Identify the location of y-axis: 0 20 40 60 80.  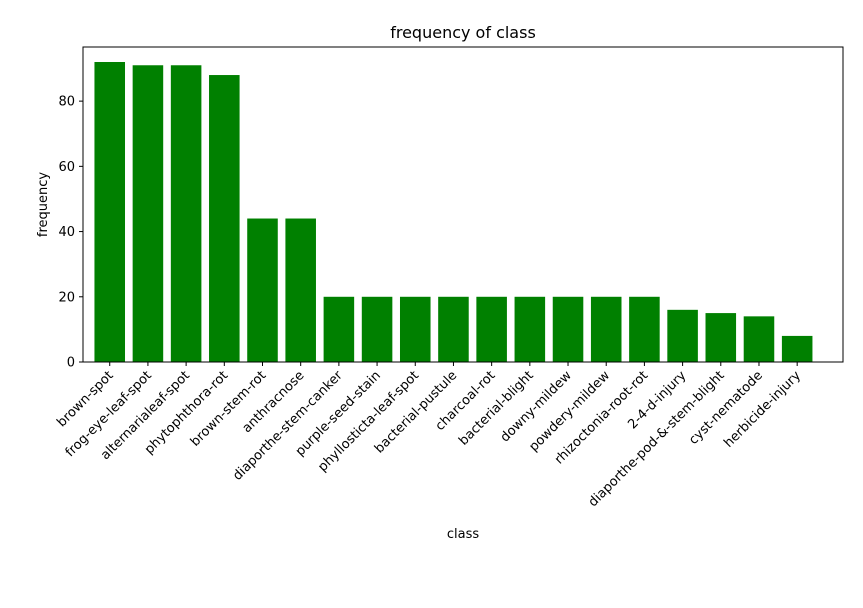
(70, 233).